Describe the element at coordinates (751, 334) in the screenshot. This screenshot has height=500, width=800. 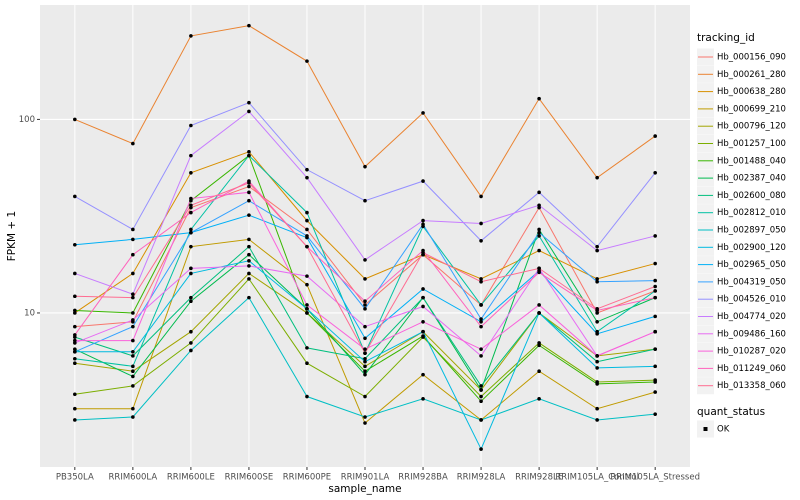
I see `legend-label: Hb_009486_160` at that location.